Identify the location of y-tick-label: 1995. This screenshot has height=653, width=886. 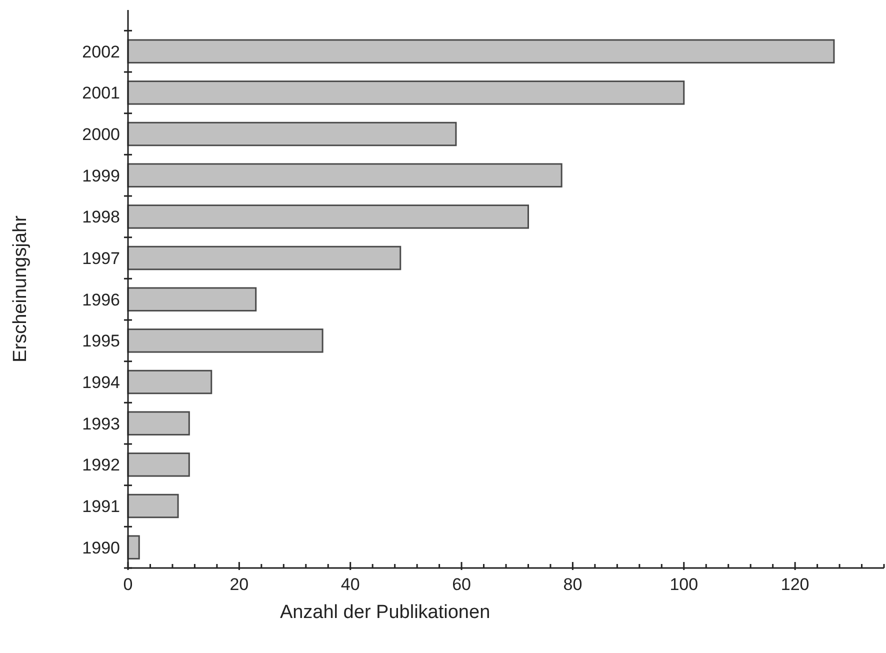
(101, 341).